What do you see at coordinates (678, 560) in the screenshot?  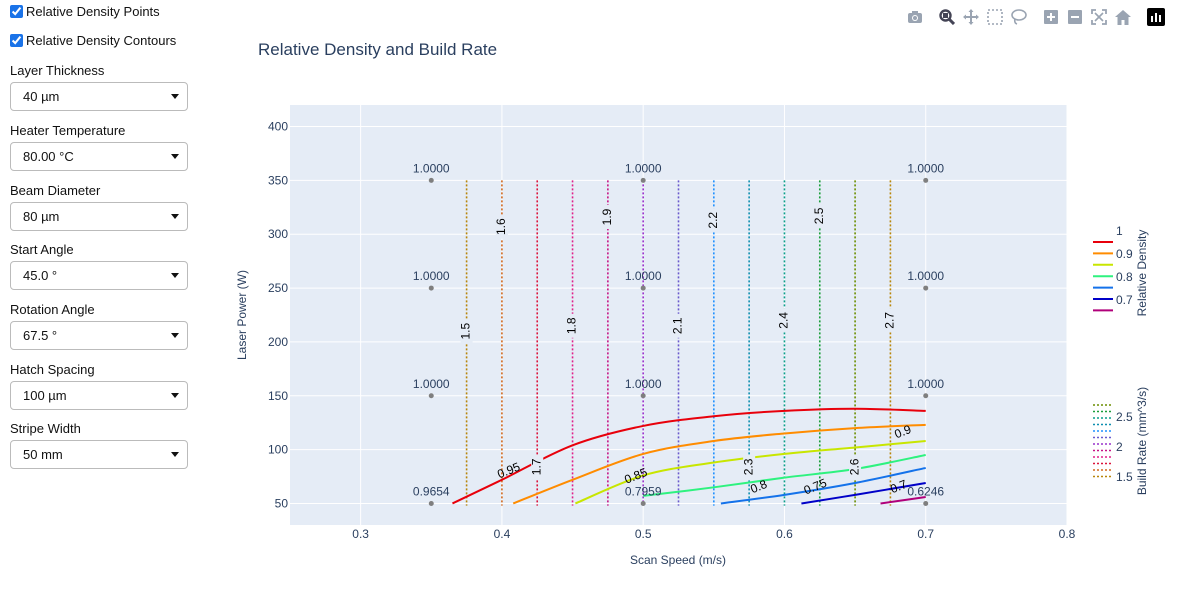 I see `x-axis-label: Scan Speed (m/s)` at bounding box center [678, 560].